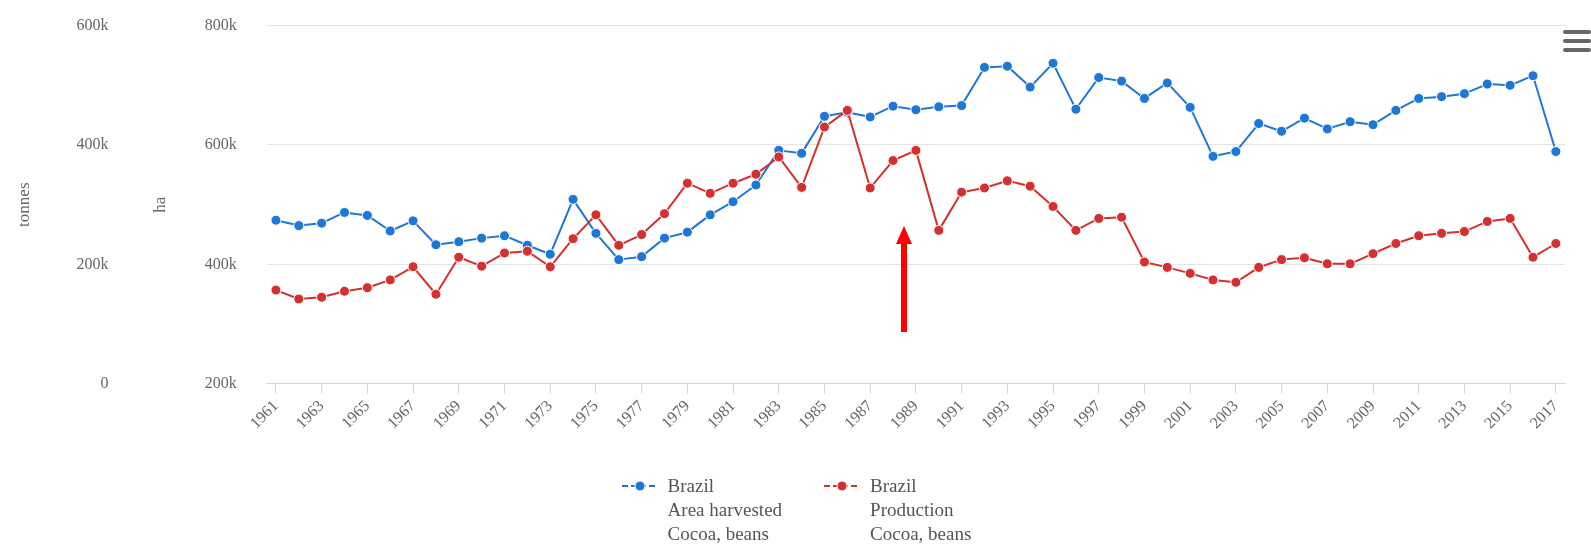  What do you see at coordinates (92, 144) in the screenshot?
I see `y-tick-label: 400k` at bounding box center [92, 144].